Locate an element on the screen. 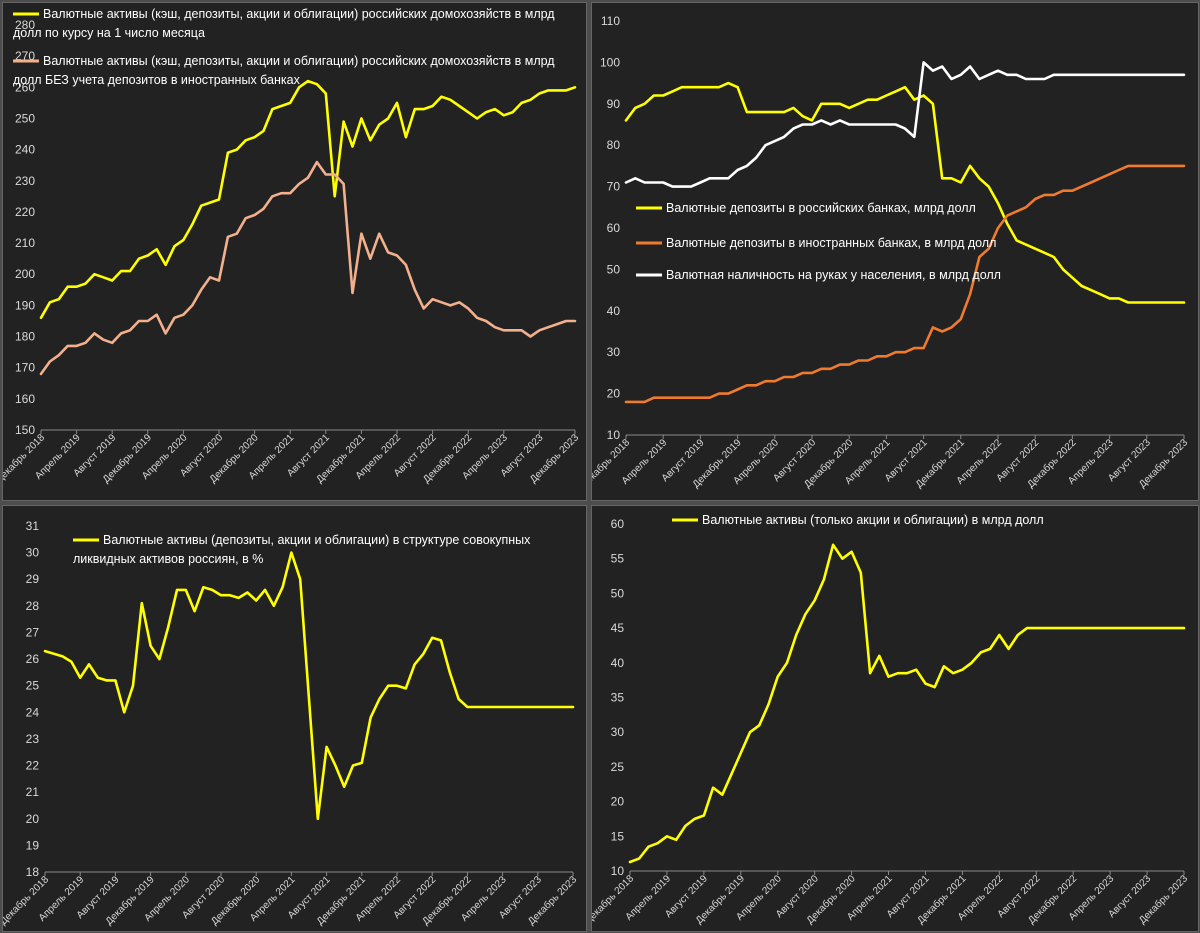  y-tick-label: 31 is located at coordinates (33, 526).